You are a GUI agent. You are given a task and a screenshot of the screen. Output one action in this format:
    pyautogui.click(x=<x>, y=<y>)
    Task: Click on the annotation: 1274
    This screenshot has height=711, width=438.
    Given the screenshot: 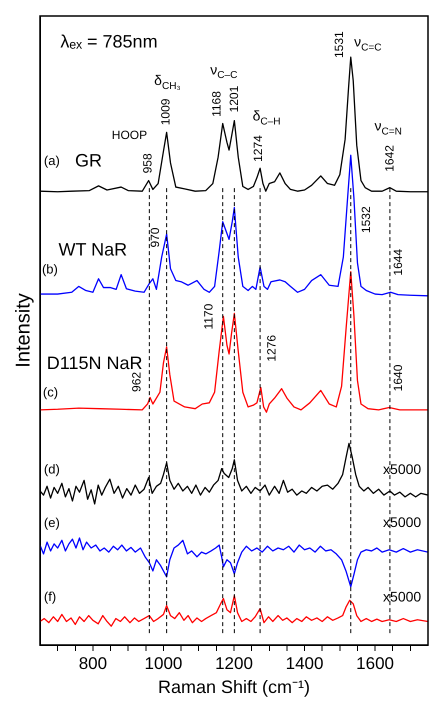 What is the action you would take?
    pyautogui.click(x=258, y=148)
    